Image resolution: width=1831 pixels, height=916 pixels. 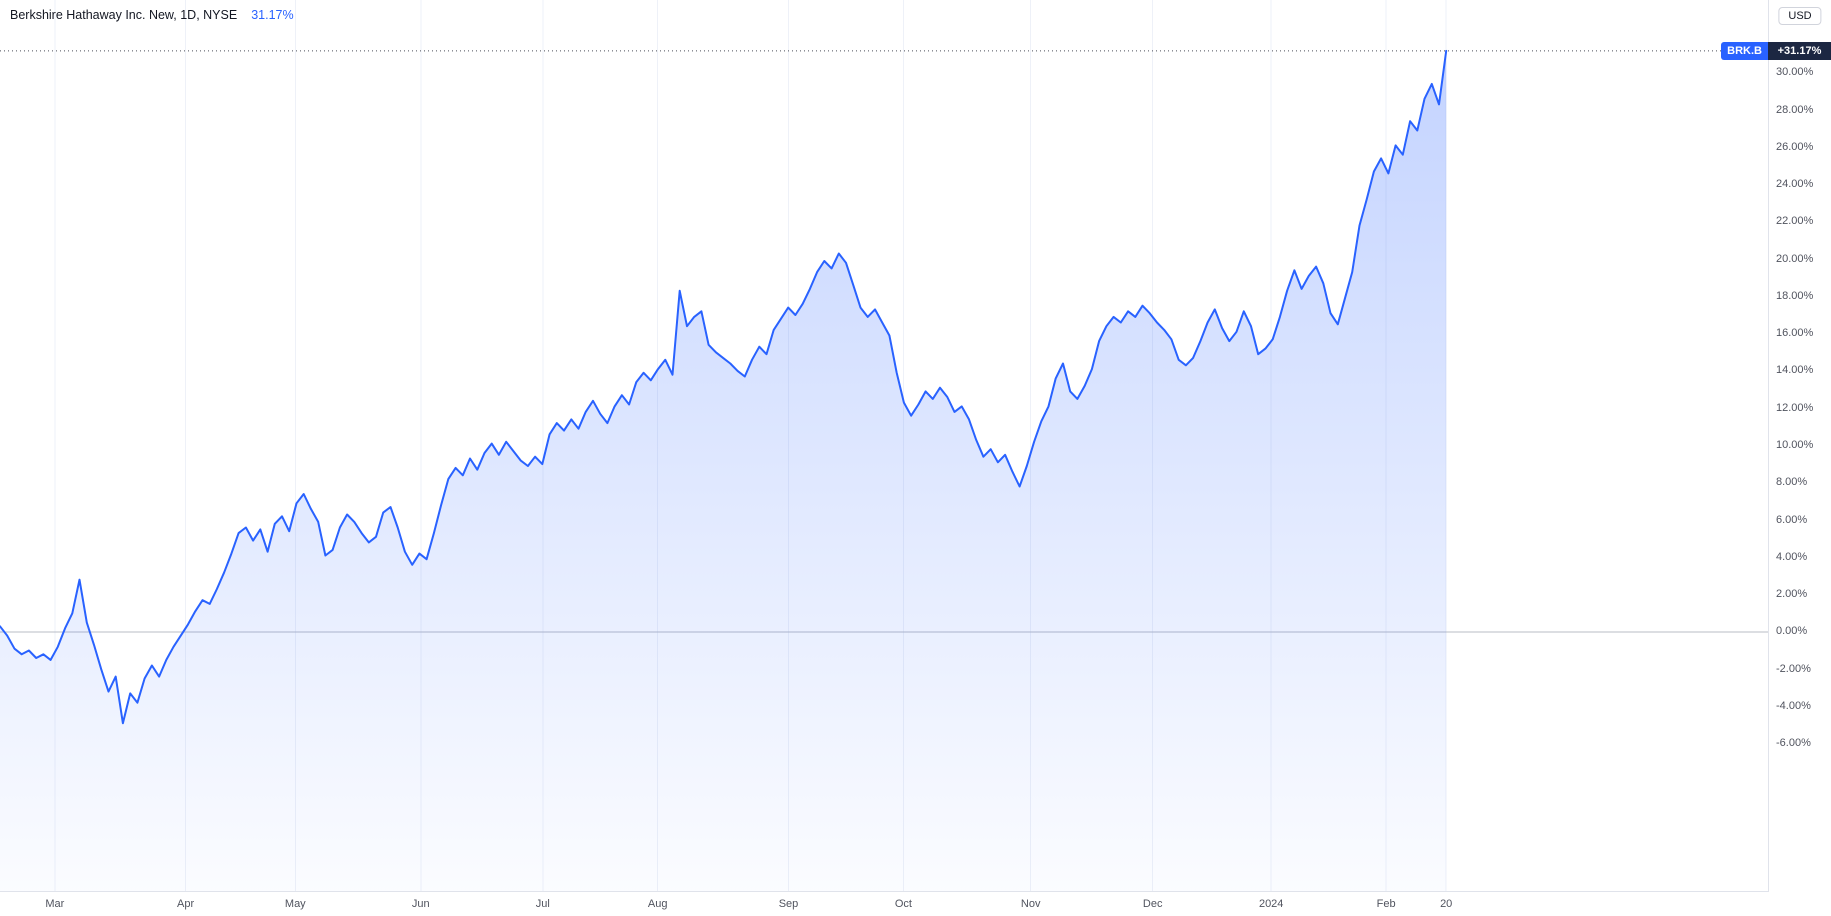 What do you see at coordinates (1800, 16) in the screenshot?
I see `currency-button: USD` at bounding box center [1800, 16].